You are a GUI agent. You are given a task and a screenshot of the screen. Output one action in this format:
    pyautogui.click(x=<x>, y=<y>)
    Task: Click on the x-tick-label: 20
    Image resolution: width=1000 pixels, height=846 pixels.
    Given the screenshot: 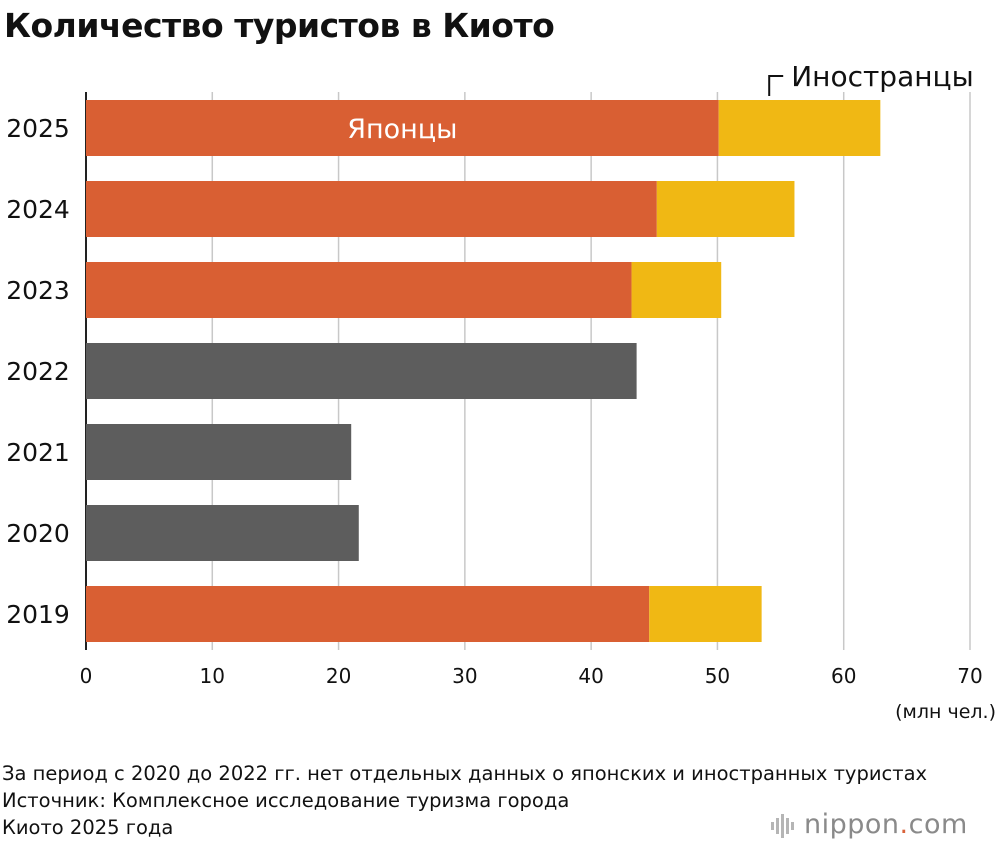 What is the action you would take?
    pyautogui.click(x=338, y=676)
    